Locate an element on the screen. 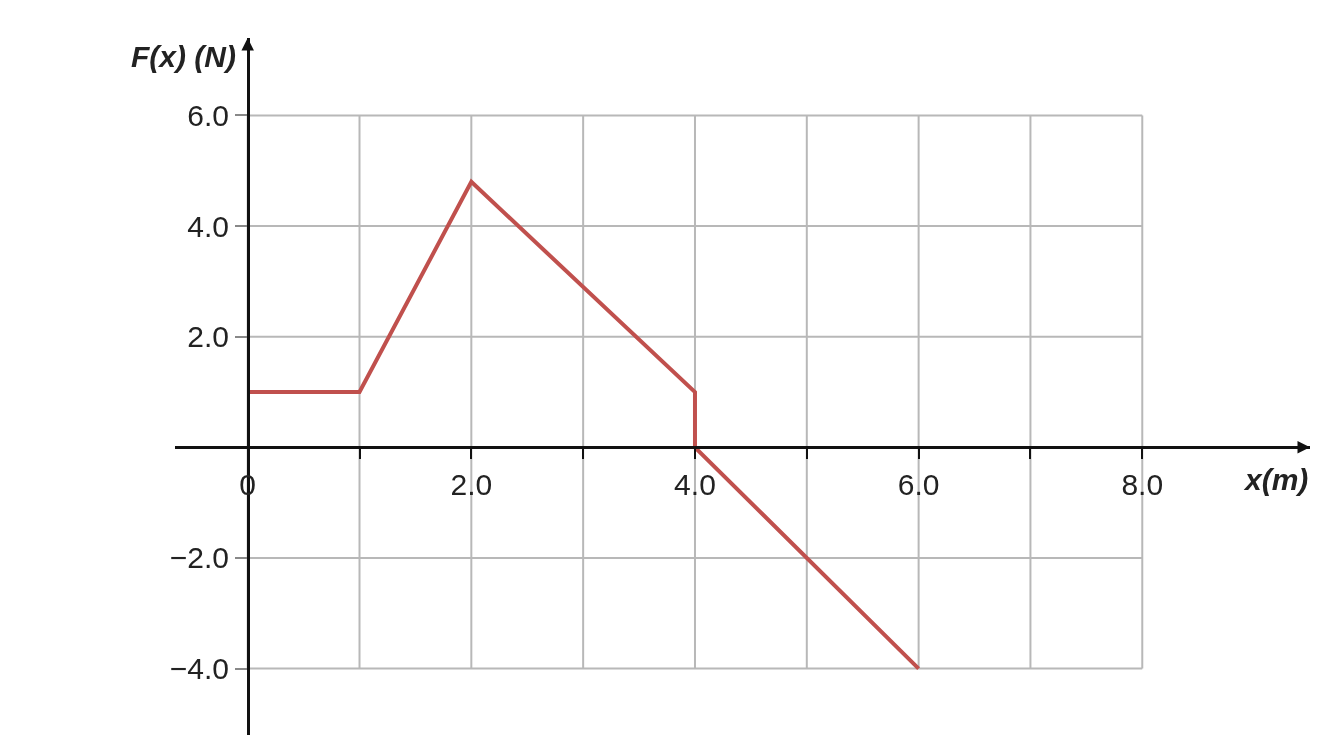  x-tick-label: 2.0 is located at coordinates (471, 485).